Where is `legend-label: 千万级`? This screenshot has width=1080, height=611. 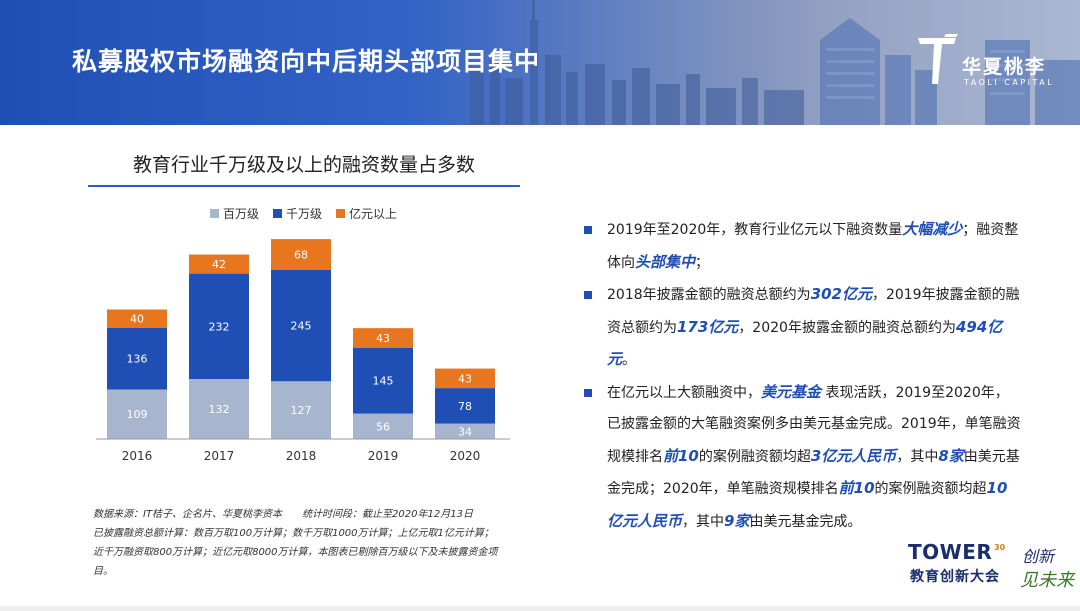
legend-label: 千万级 is located at coordinates (304, 214).